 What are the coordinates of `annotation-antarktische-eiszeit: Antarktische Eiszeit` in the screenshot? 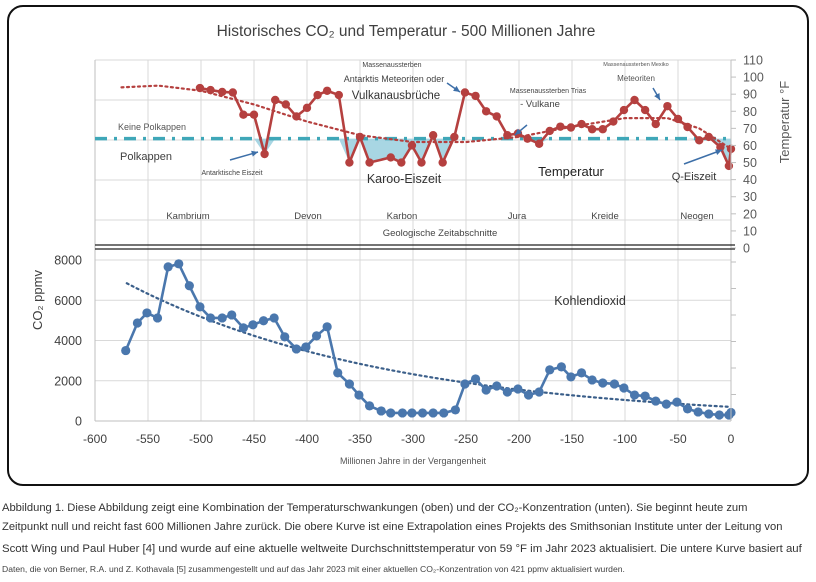 It's located at (231, 173).